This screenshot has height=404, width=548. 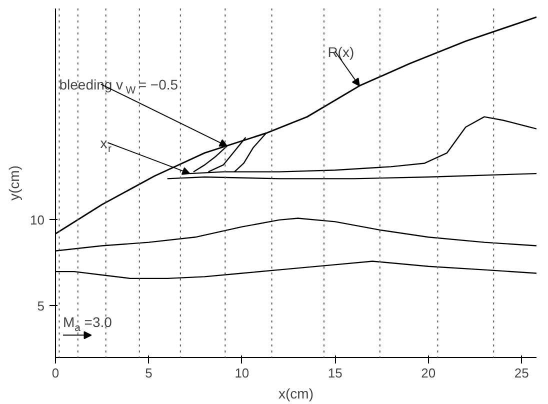 I want to click on x-tick-label: 0, so click(x=56, y=373).